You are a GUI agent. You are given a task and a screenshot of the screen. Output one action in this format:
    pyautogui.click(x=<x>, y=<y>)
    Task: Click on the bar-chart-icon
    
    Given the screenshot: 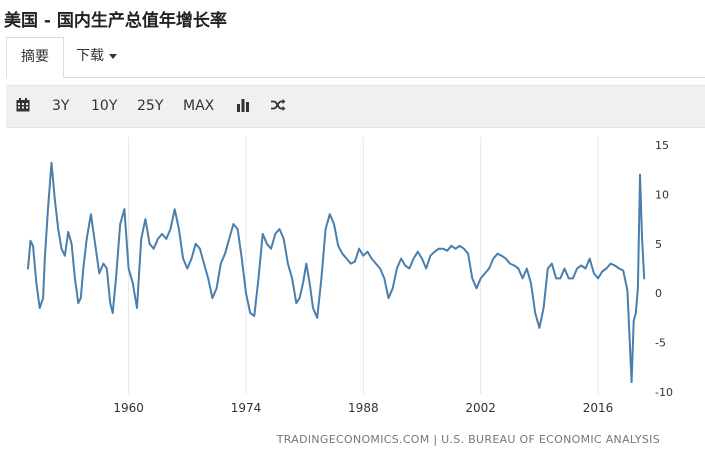 What is the action you would take?
    pyautogui.click(x=243, y=105)
    